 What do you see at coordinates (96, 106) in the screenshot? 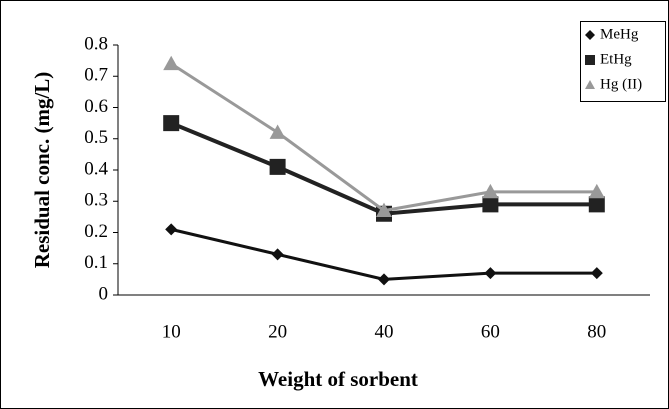
I see `y-tick-label: 0.6` at bounding box center [96, 106].